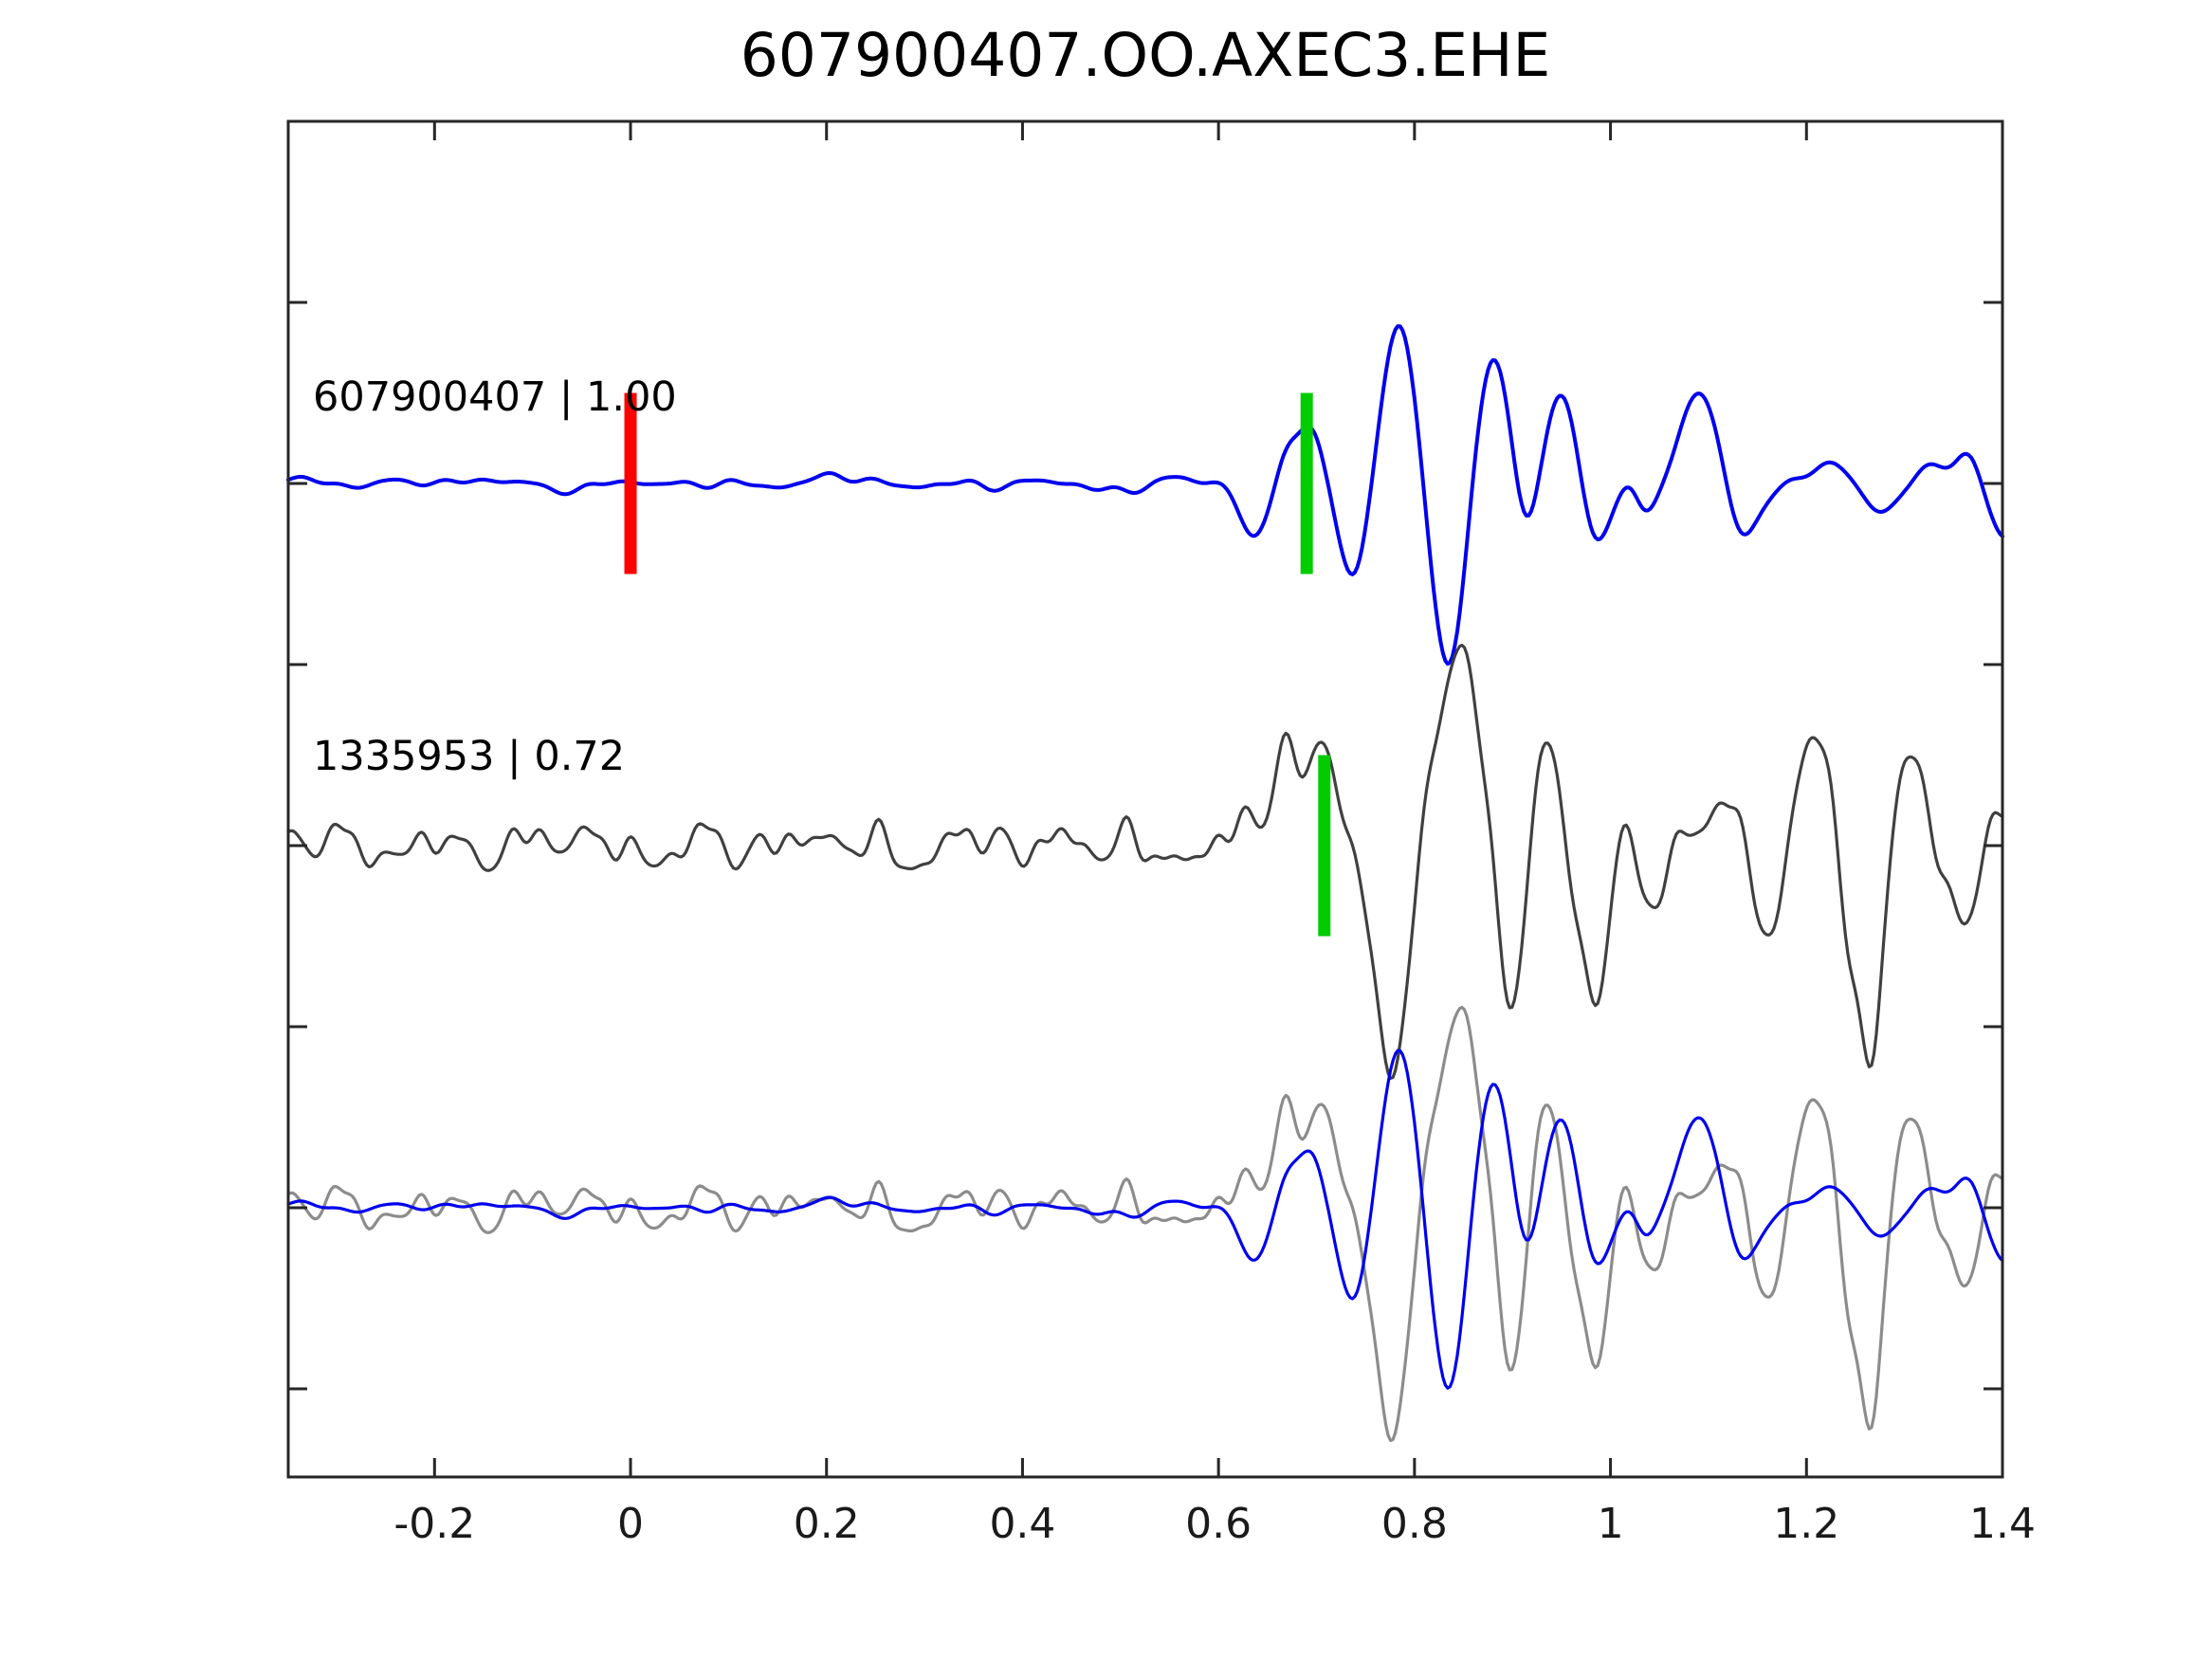 This screenshot has width=2212, height=1659. What do you see at coordinates (1022, 1524) in the screenshot?
I see `x-tick-label: 0.4` at bounding box center [1022, 1524].